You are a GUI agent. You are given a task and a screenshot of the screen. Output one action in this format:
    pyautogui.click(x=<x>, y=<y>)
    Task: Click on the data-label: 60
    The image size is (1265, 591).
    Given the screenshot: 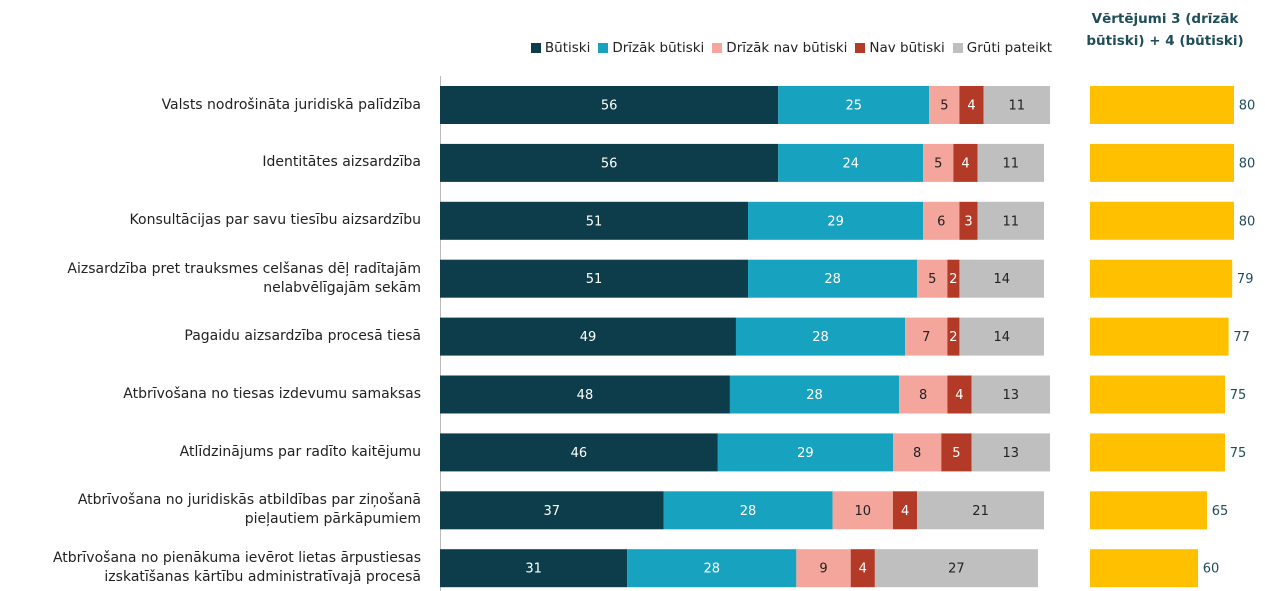 What is the action you would take?
    pyautogui.click(x=1211, y=569)
    